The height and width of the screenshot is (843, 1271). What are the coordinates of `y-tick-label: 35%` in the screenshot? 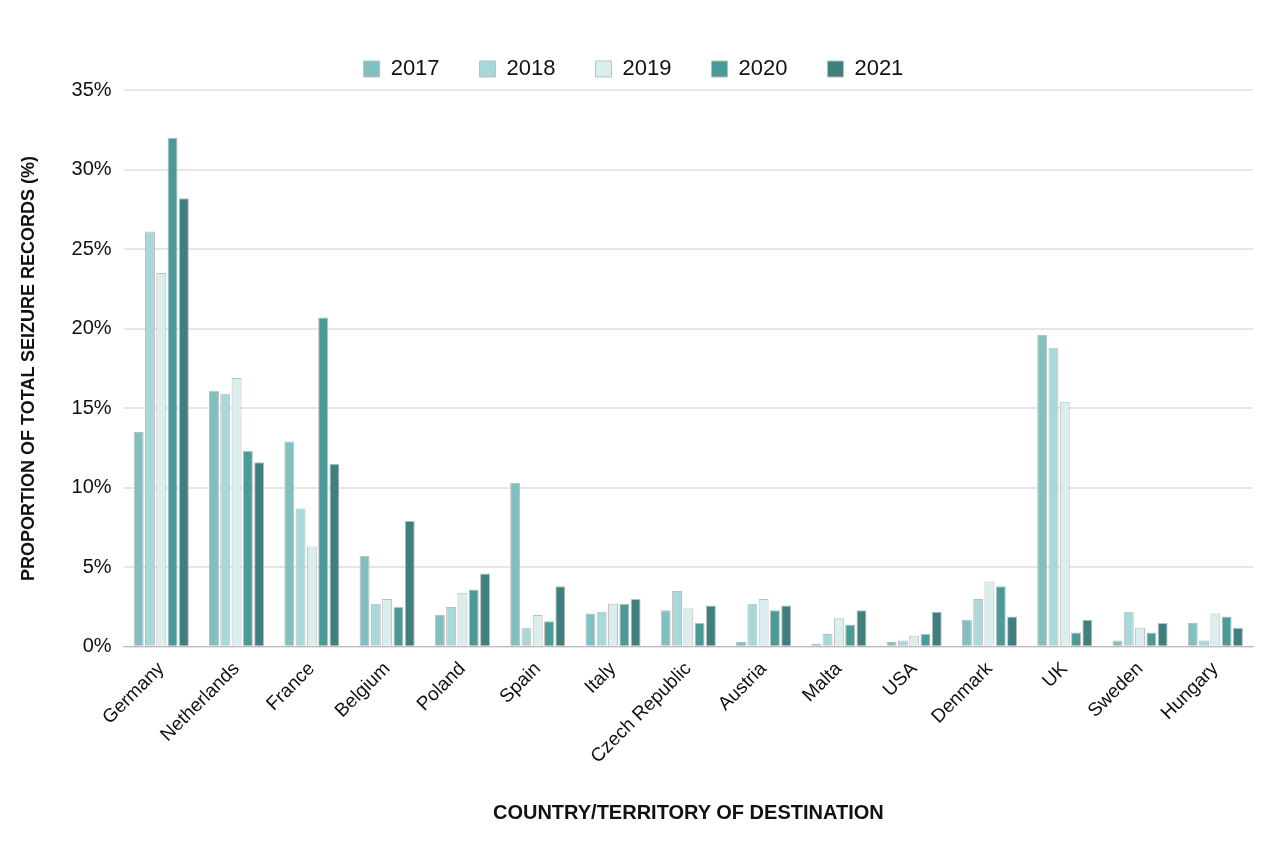 It's located at (91, 88).